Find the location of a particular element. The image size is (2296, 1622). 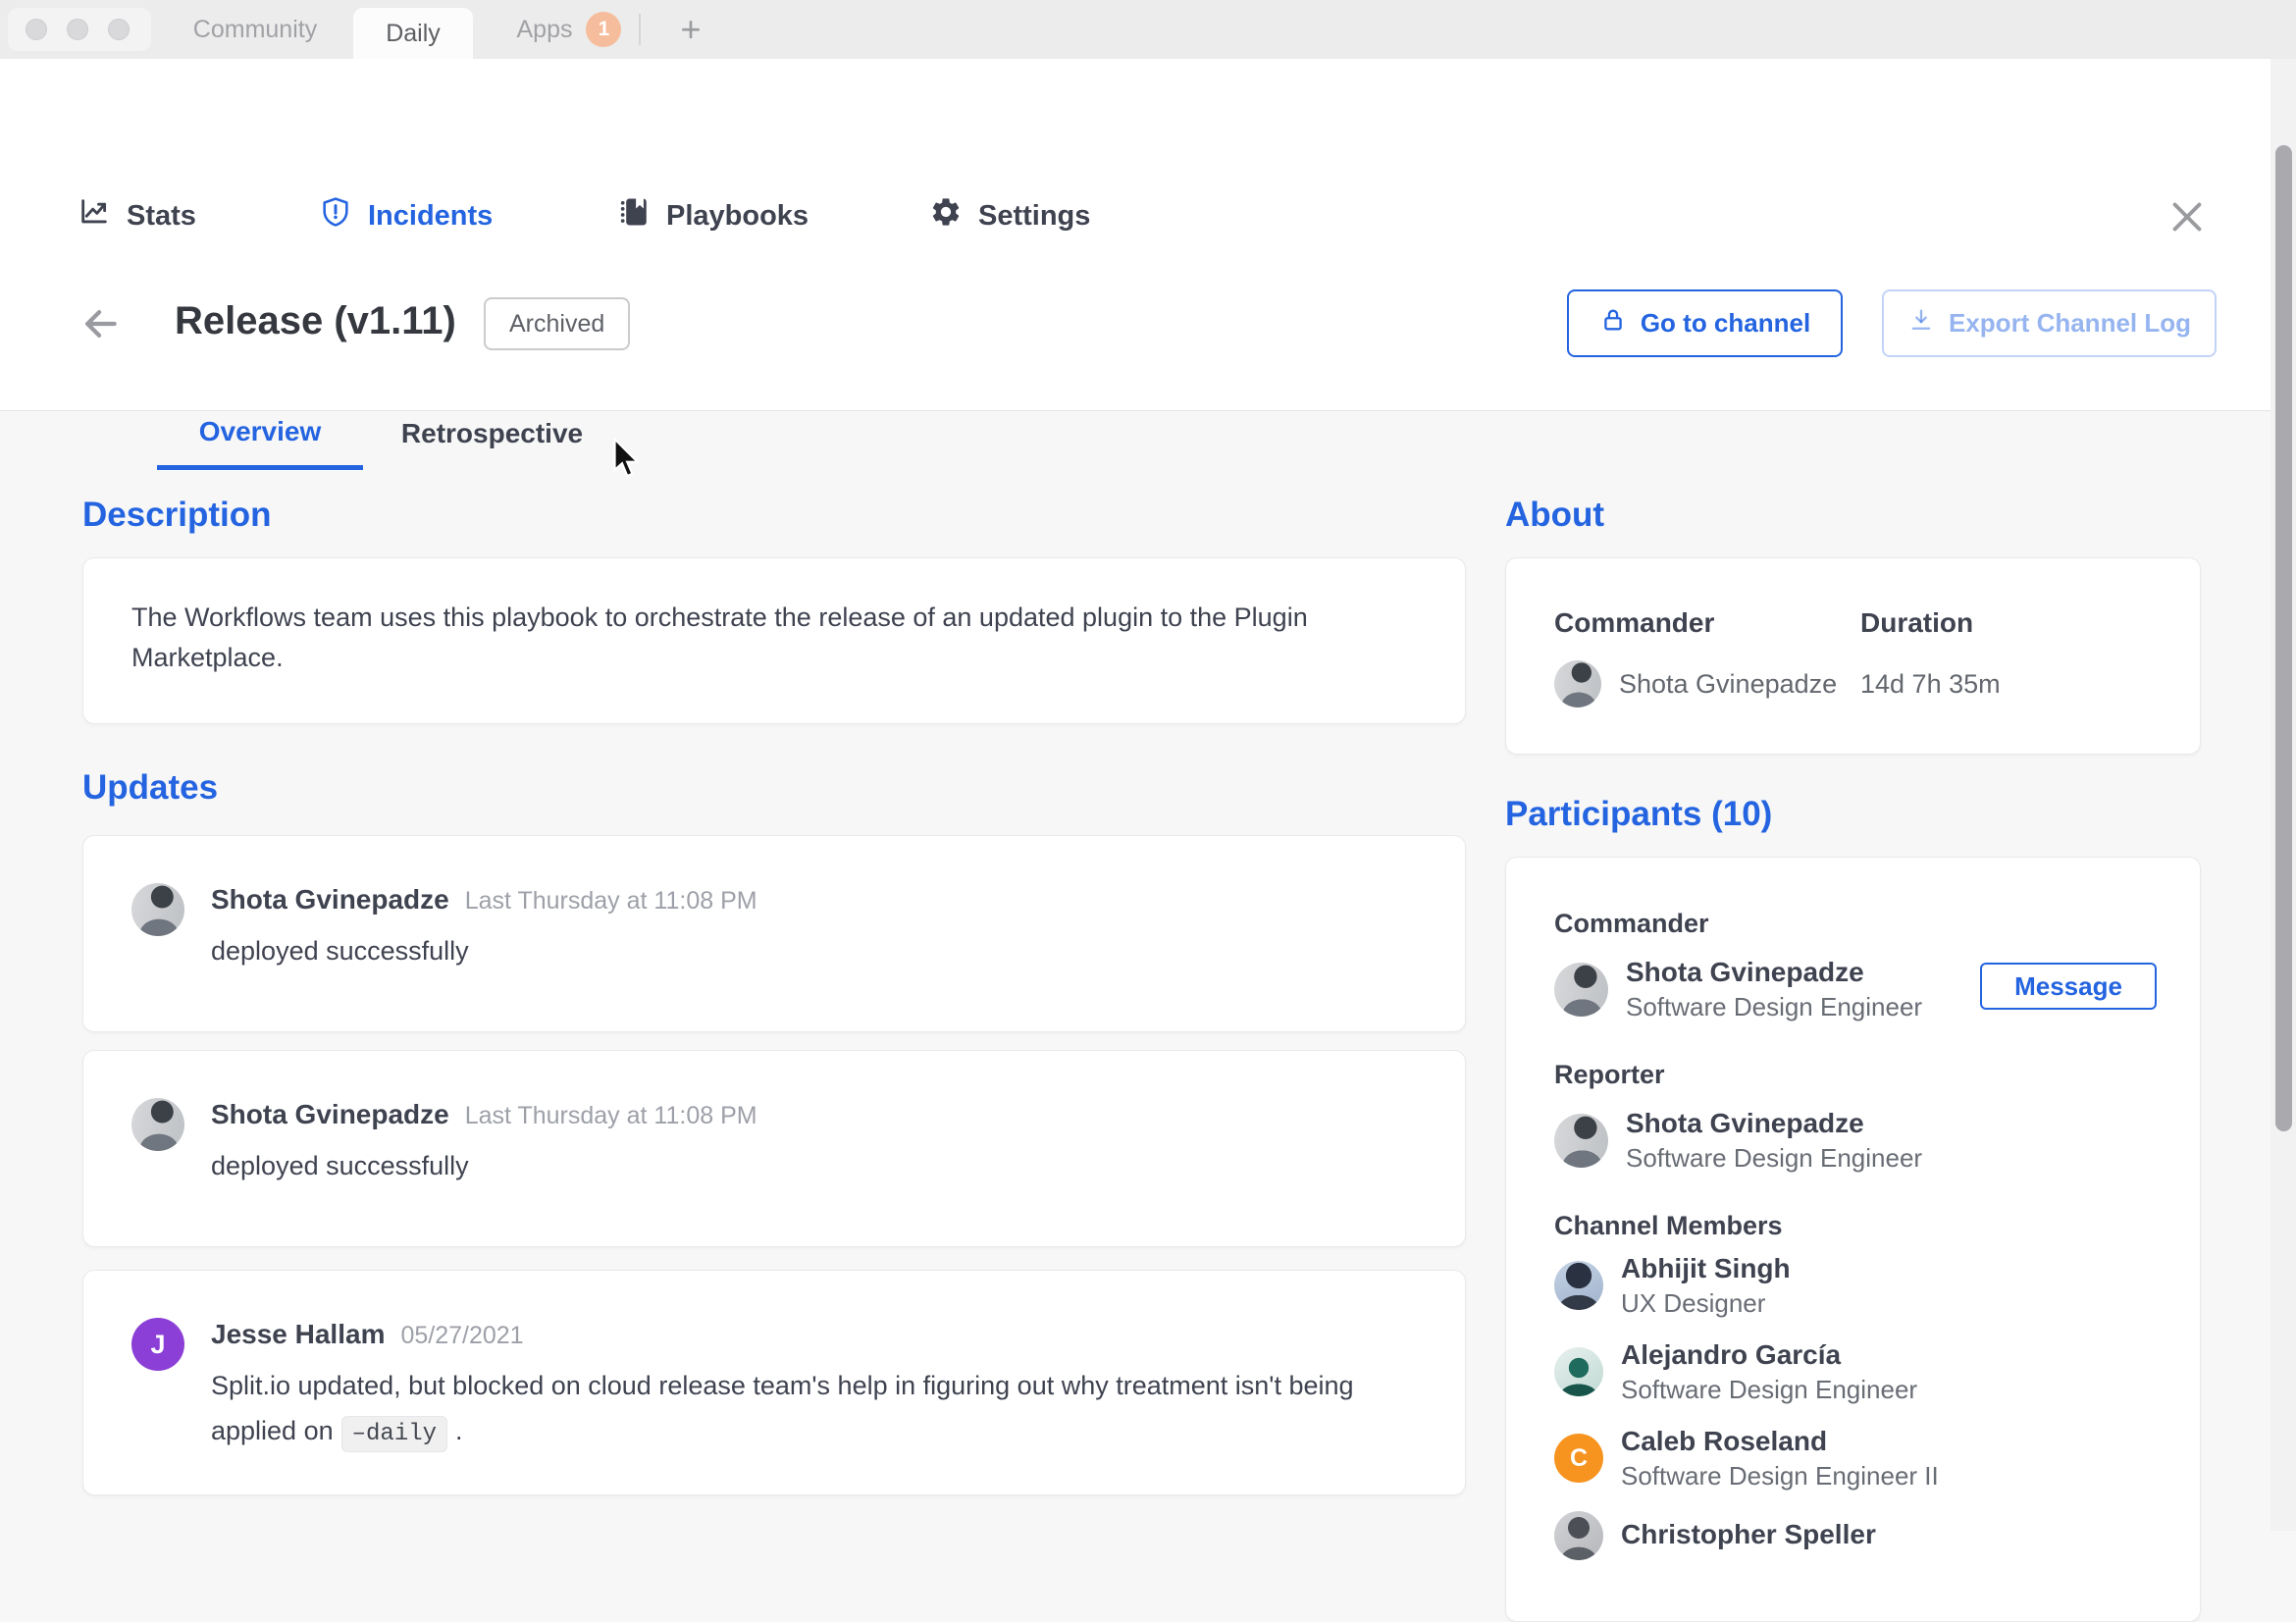

window-controls is located at coordinates (79, 29).